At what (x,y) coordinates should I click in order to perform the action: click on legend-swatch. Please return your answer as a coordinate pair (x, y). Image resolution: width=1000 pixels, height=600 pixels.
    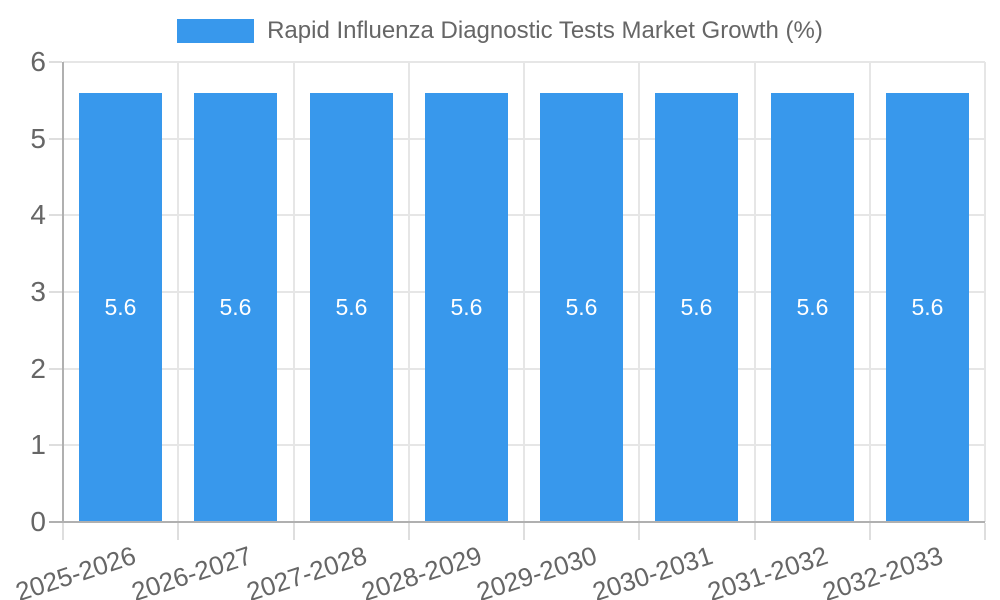
    Looking at the image, I should click on (216, 31).